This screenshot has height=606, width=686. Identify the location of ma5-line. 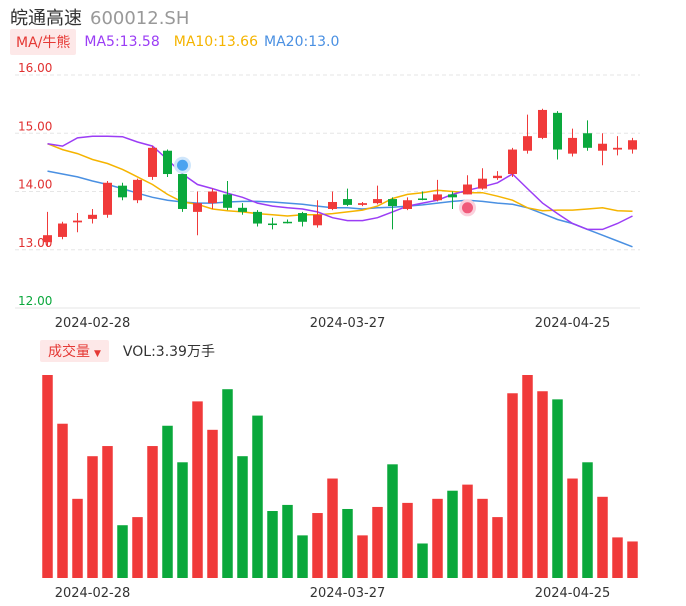
(340, 183).